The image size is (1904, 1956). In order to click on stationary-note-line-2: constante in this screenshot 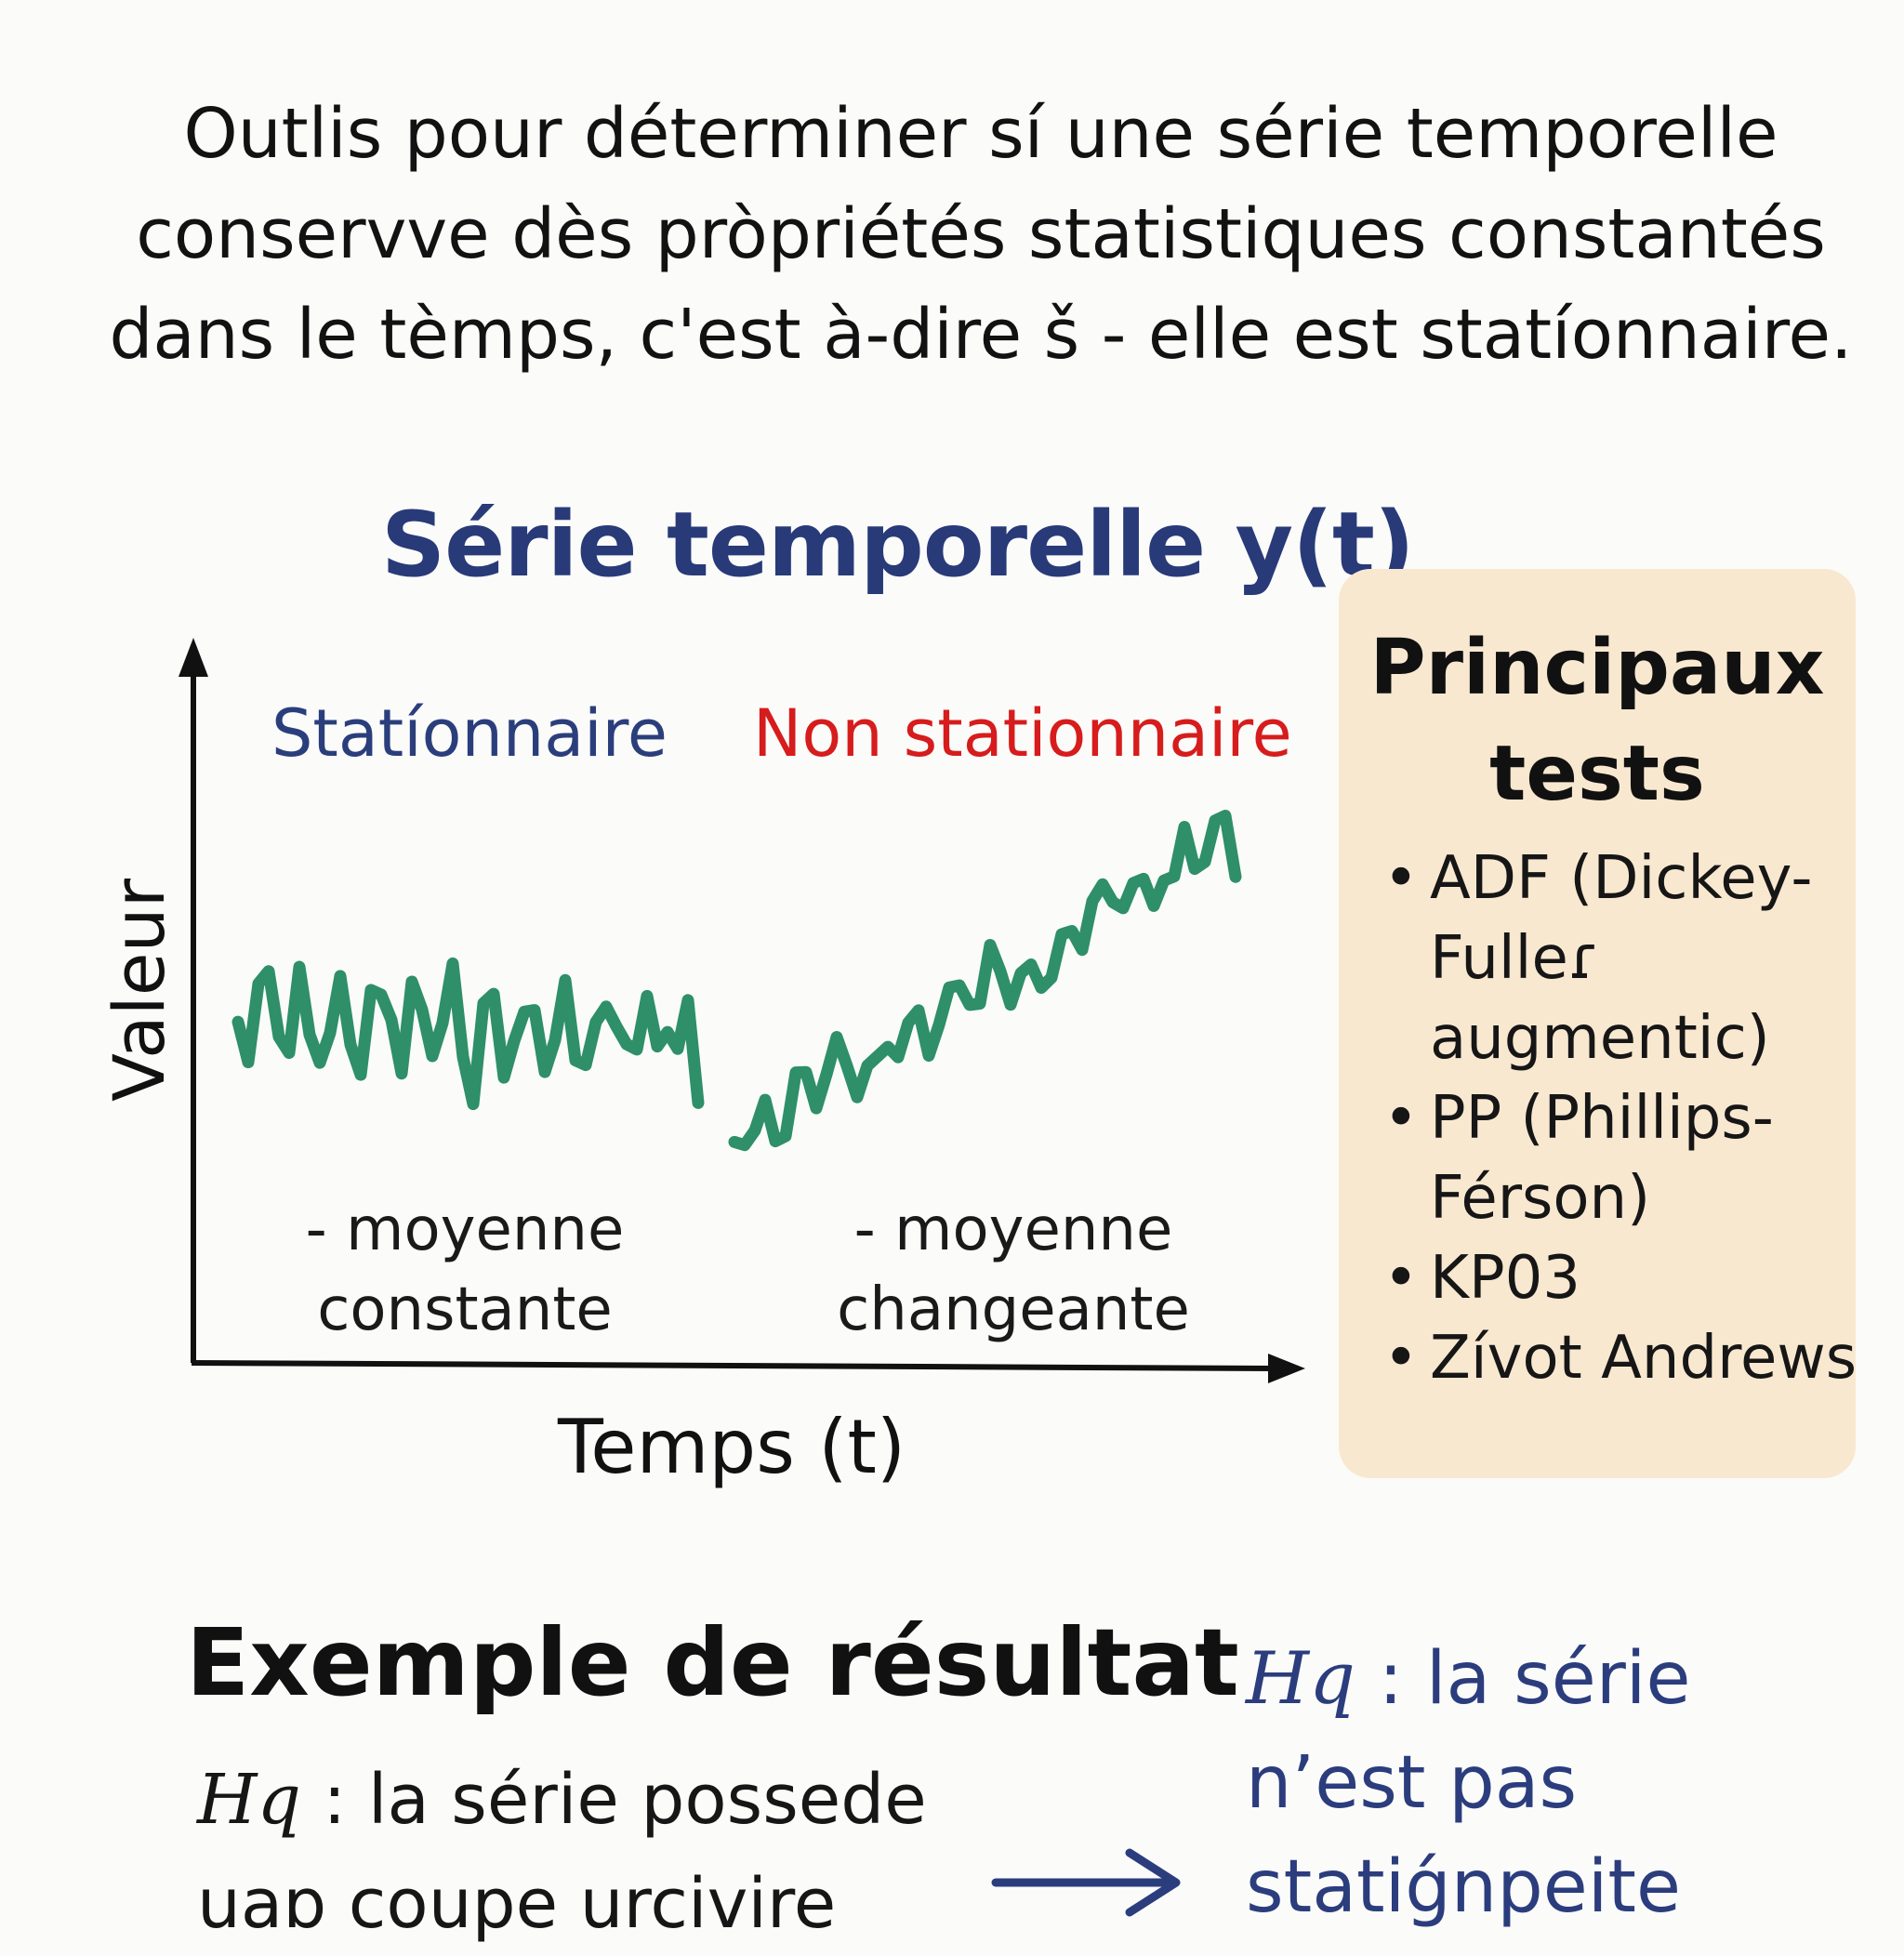, I will do `click(465, 1309)`.